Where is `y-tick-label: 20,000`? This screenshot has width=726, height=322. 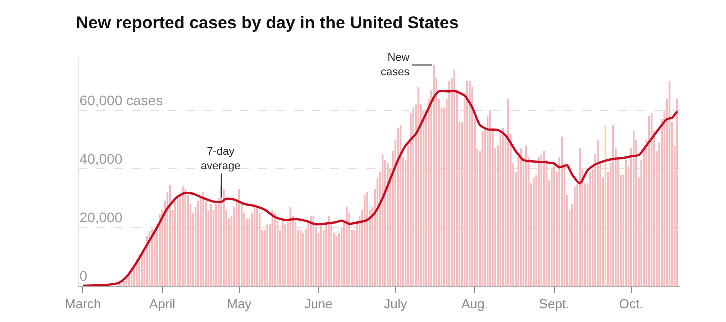 y-tick-label: 20,000 is located at coordinates (101, 217).